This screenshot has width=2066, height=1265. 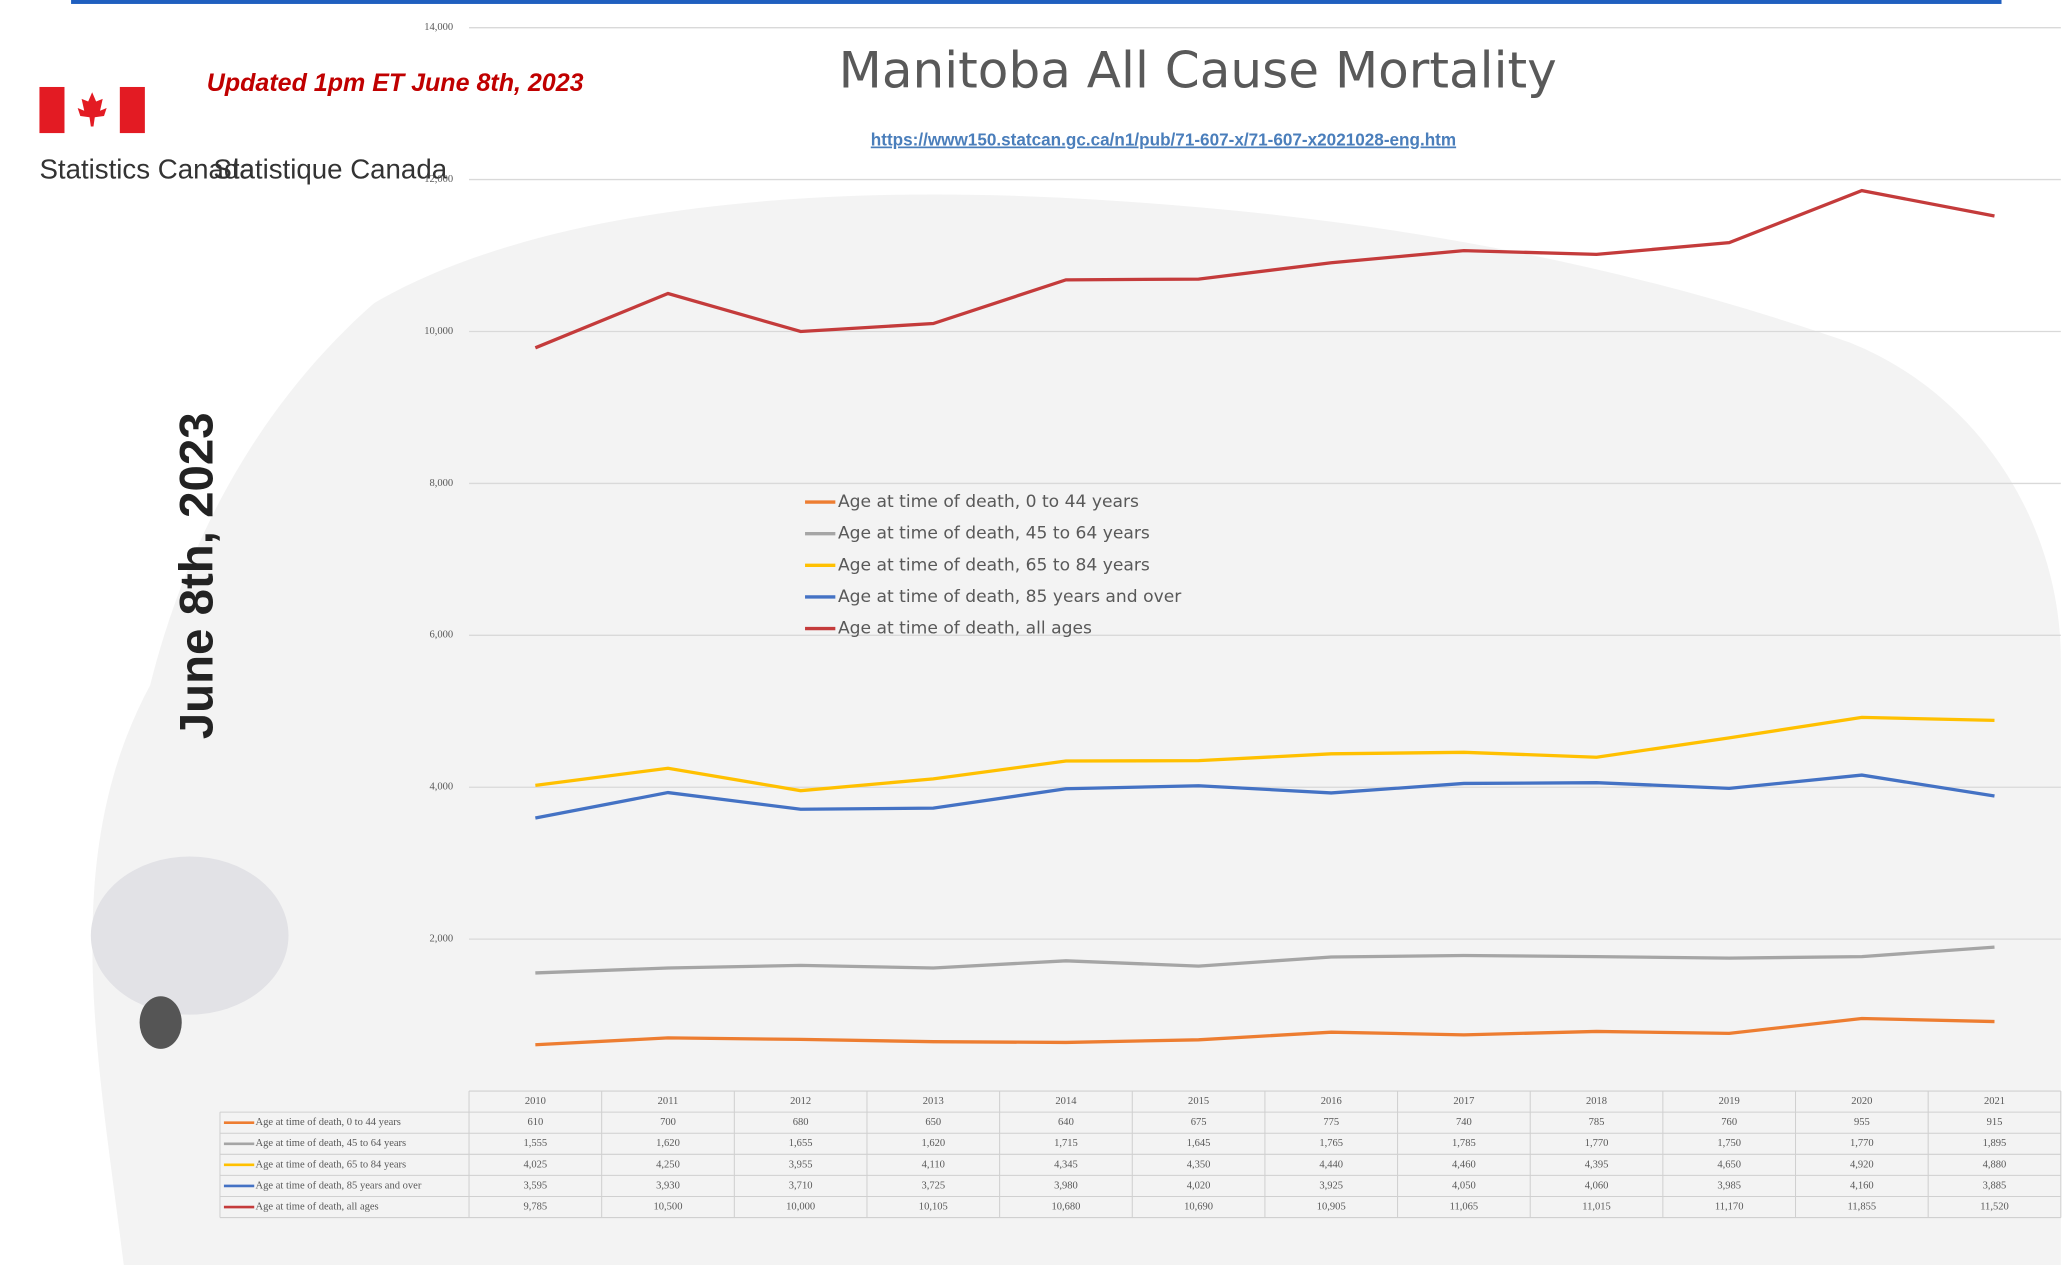 What do you see at coordinates (988, 502) in the screenshot?
I see `legend-label: Age at time of death, 0 to 44 years` at bounding box center [988, 502].